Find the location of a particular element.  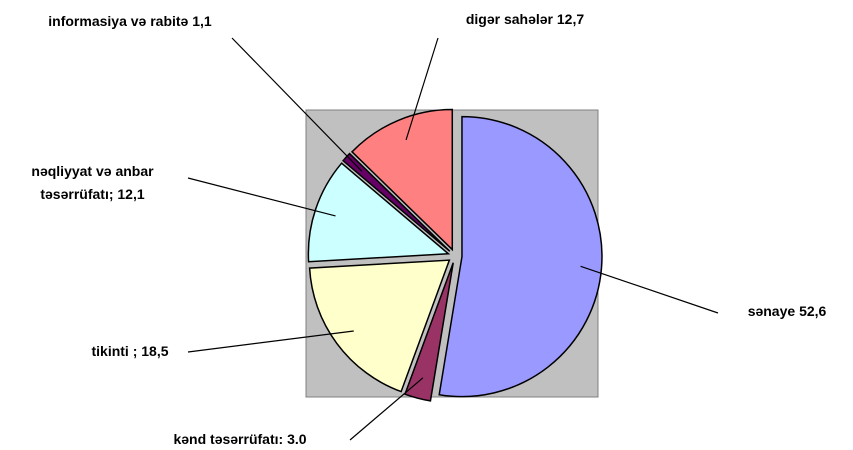

value-label: 1,1 is located at coordinates (202, 21).